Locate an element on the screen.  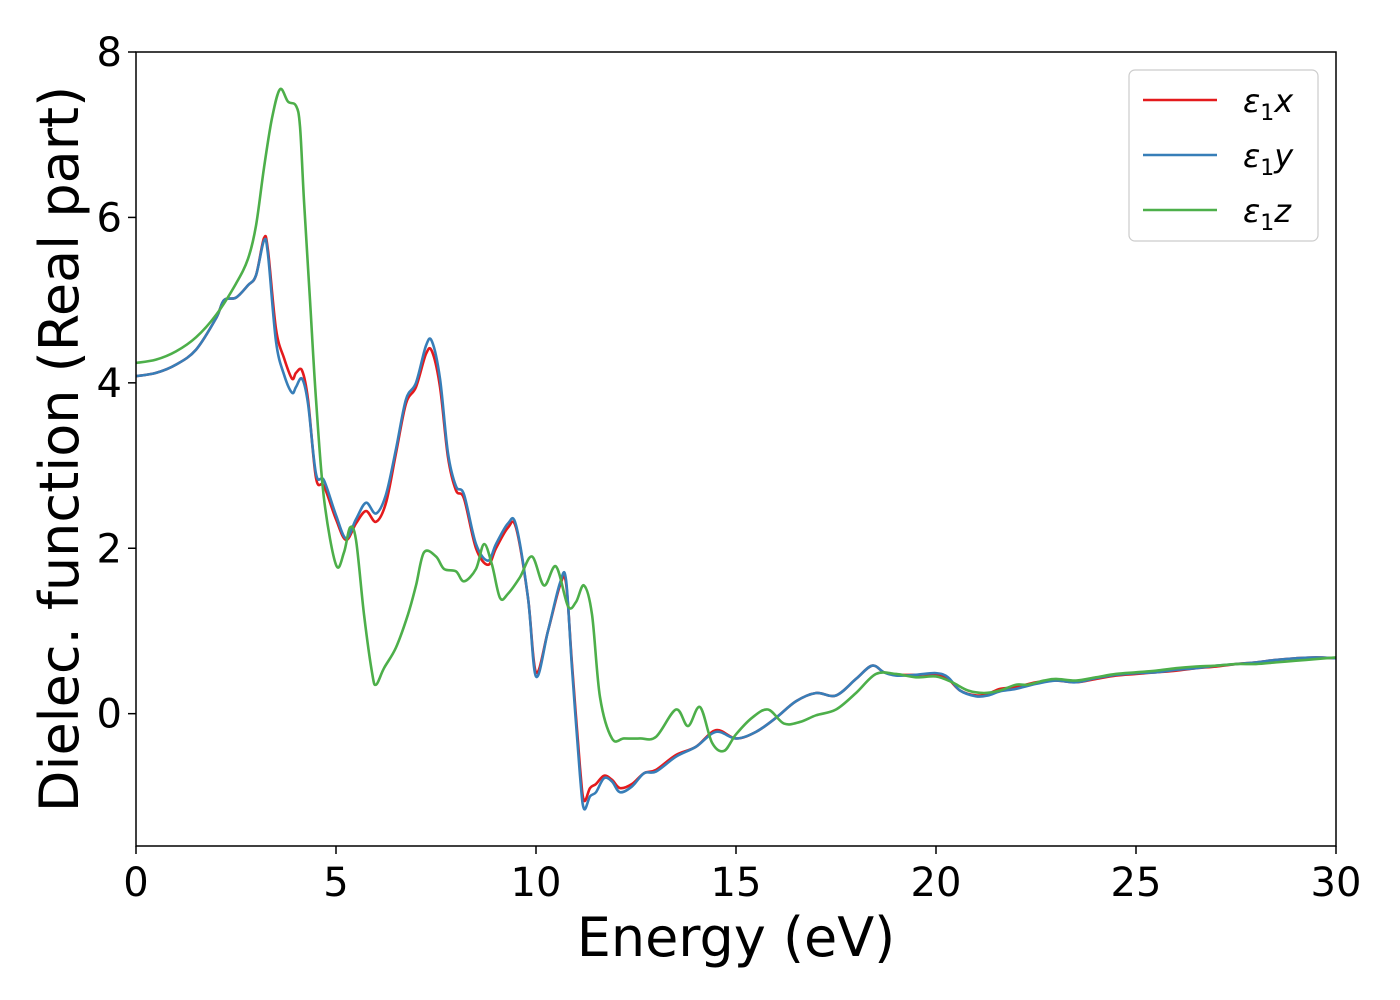
legend-label-z: ε1z is located at coordinates (1267, 214).